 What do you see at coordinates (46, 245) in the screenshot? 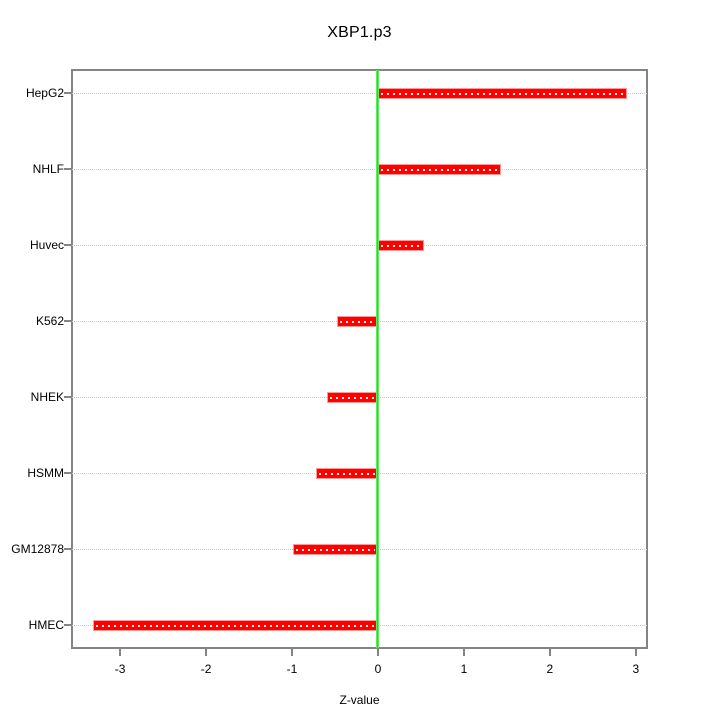
I see `y-tick-label: Huvec` at bounding box center [46, 245].